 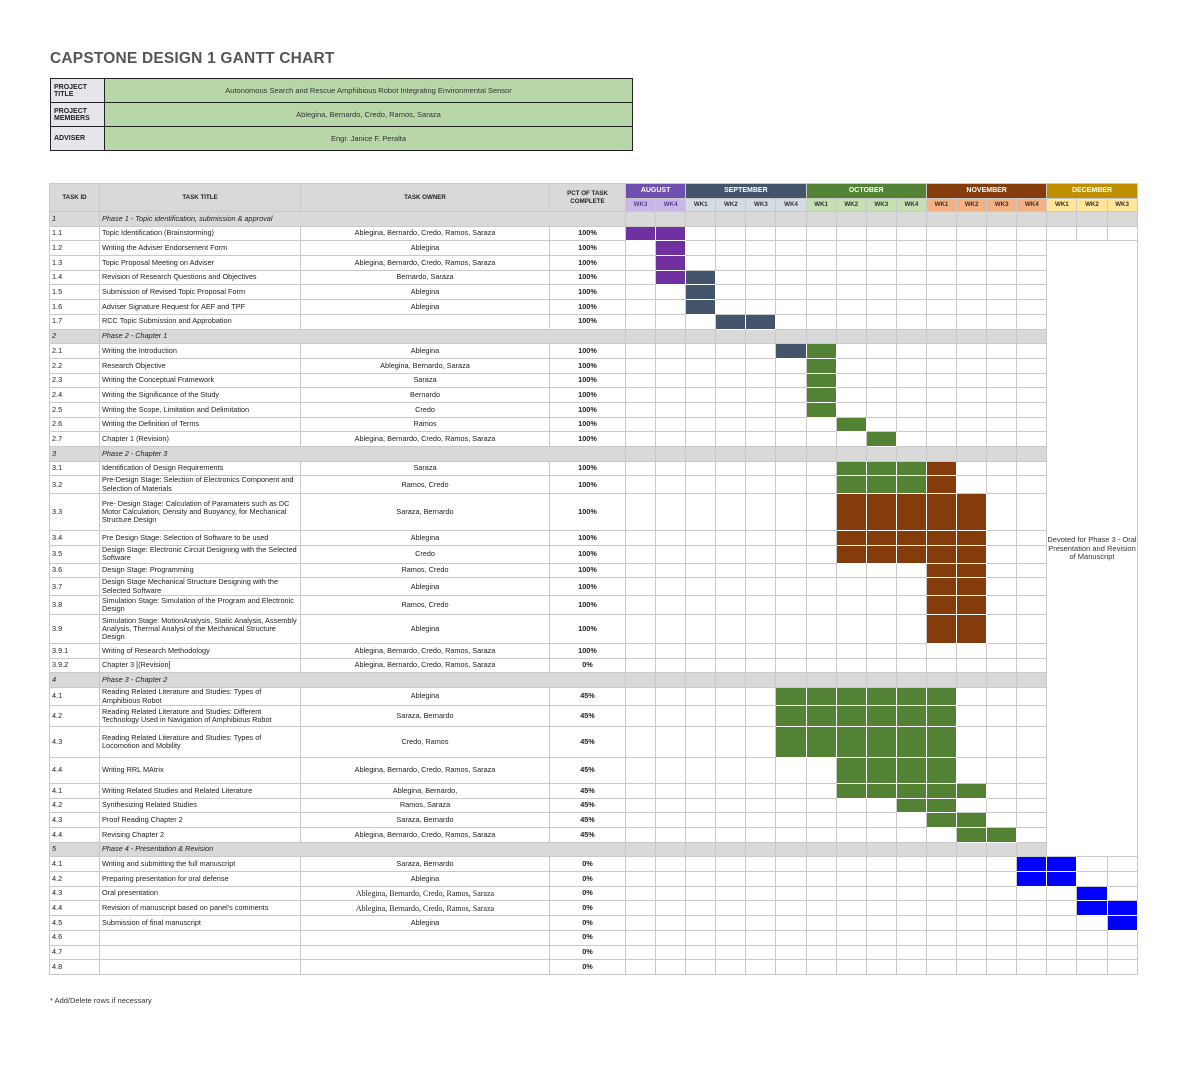 I want to click on task-owner: Saraza, so click(x=425, y=468).